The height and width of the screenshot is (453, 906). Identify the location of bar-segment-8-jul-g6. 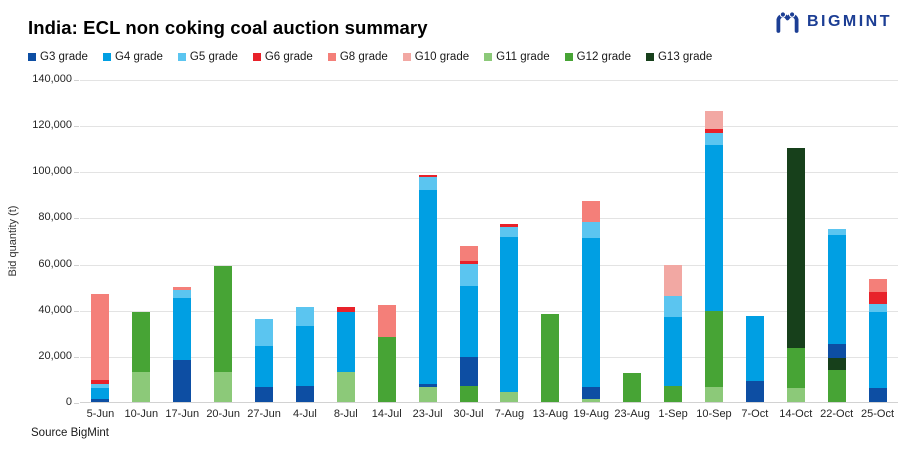
(345, 310).